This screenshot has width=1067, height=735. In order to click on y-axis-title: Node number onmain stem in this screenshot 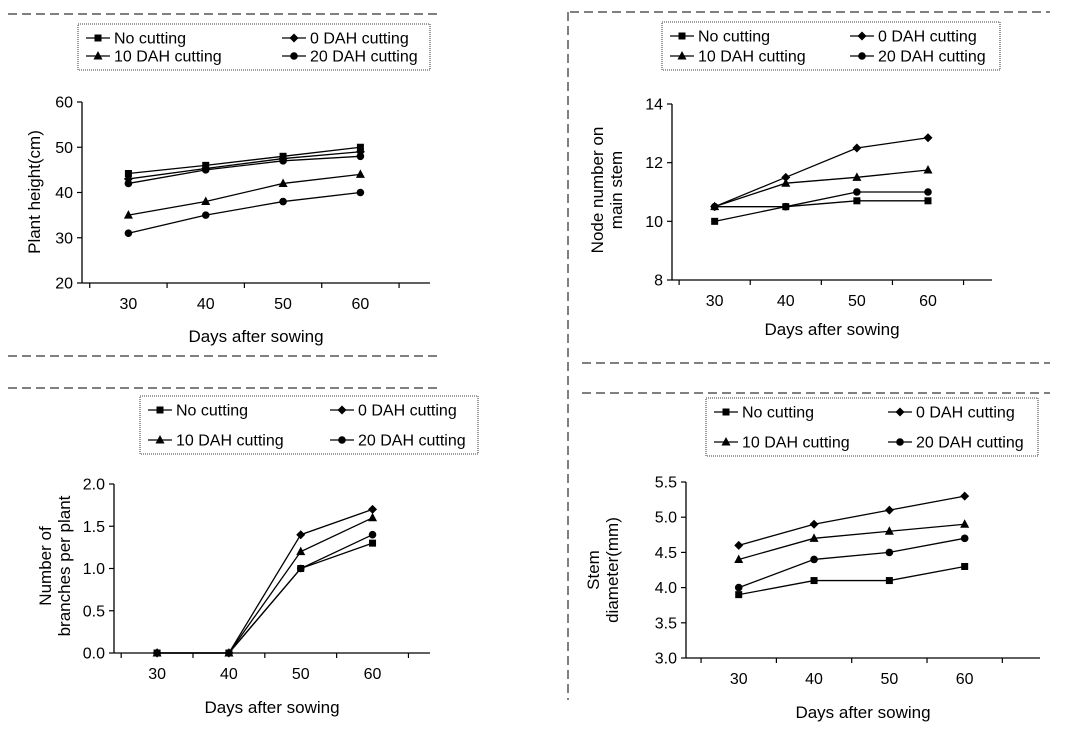, I will do `click(607, 190)`.